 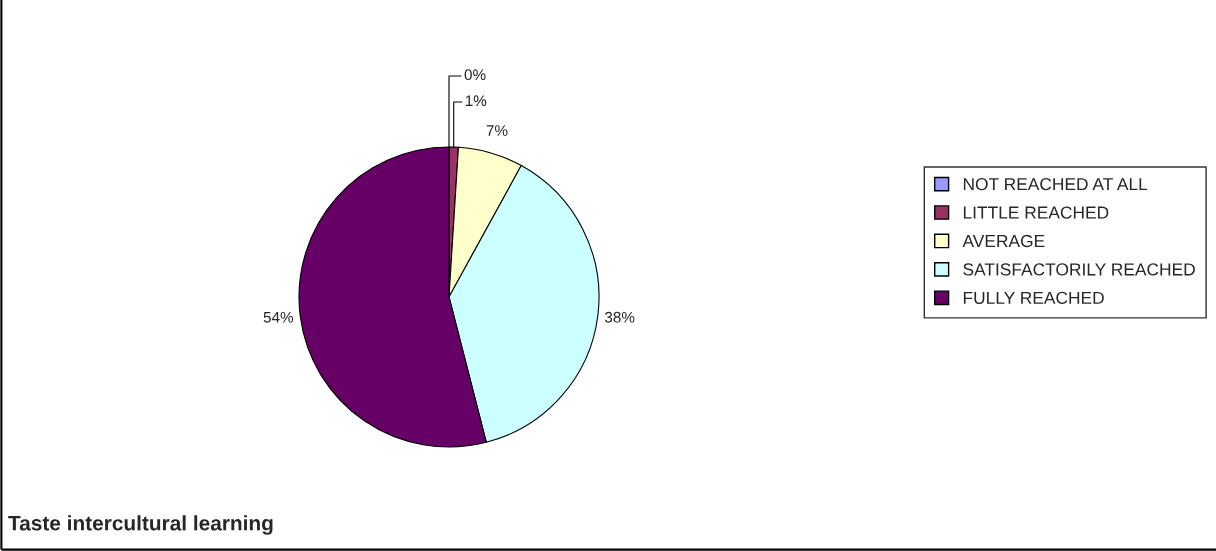 What do you see at coordinates (475, 75) in the screenshot?
I see `text: 0%` at bounding box center [475, 75].